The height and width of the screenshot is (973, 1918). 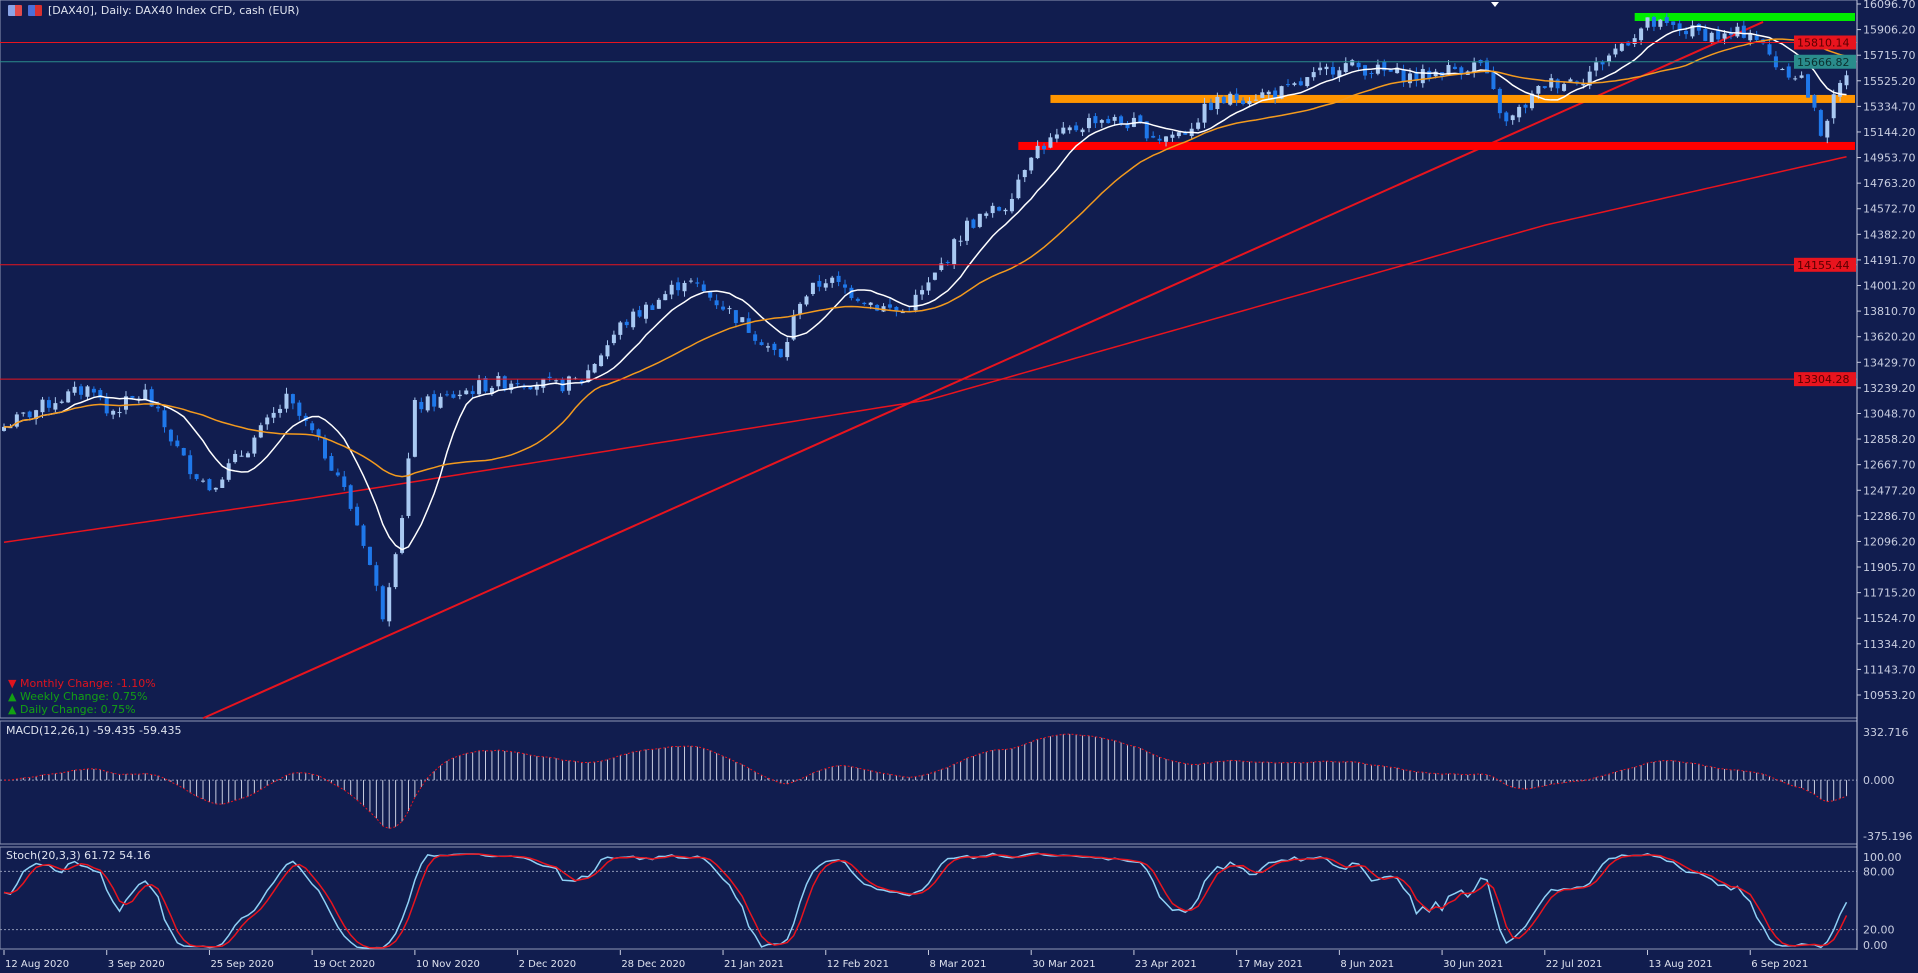 I want to click on stoch-tick-label: 0.00, so click(x=1875, y=945).